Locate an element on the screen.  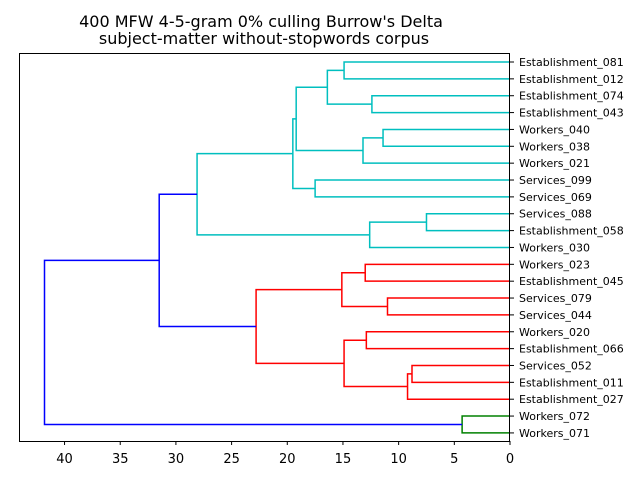
leaf-label: Establishment_045 is located at coordinates (571, 281).